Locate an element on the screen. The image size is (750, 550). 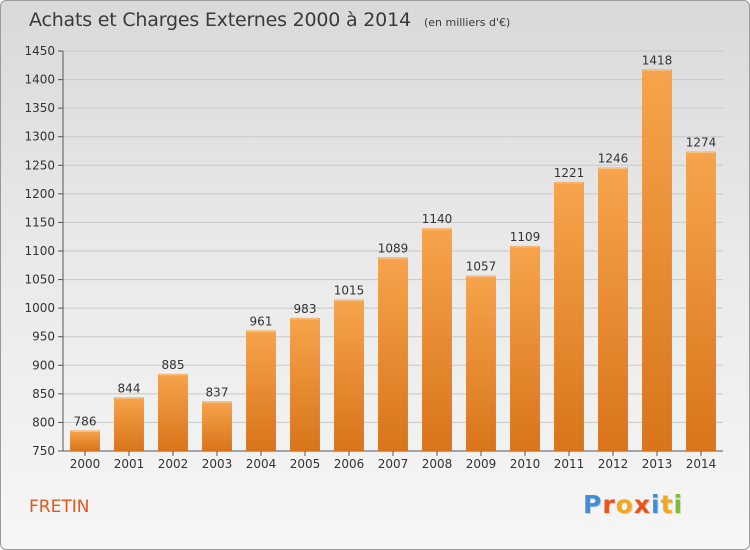
logo-letter: P is located at coordinates (593, 504).